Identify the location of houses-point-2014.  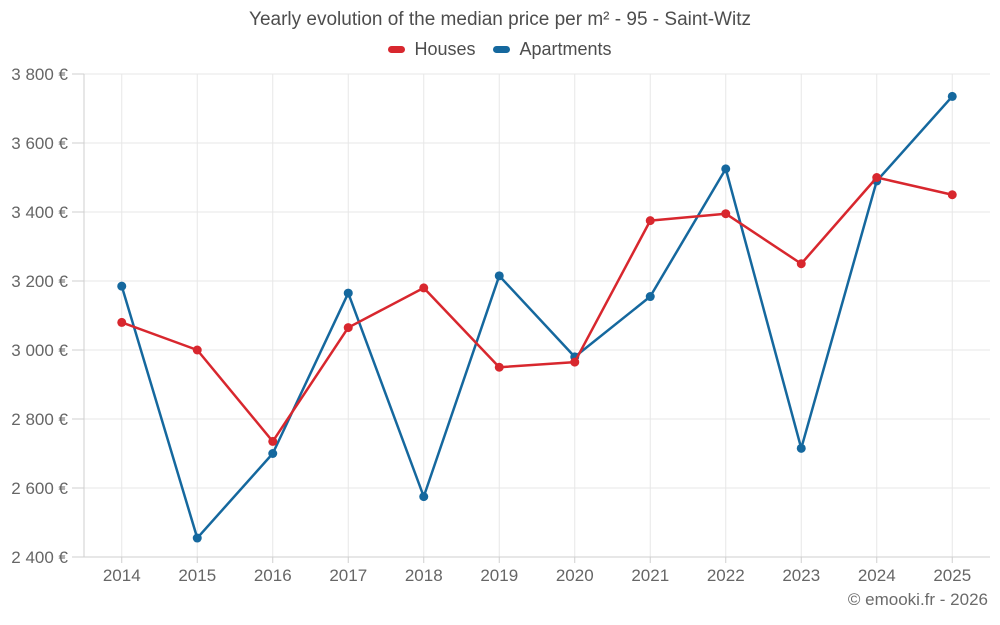
(122, 322).